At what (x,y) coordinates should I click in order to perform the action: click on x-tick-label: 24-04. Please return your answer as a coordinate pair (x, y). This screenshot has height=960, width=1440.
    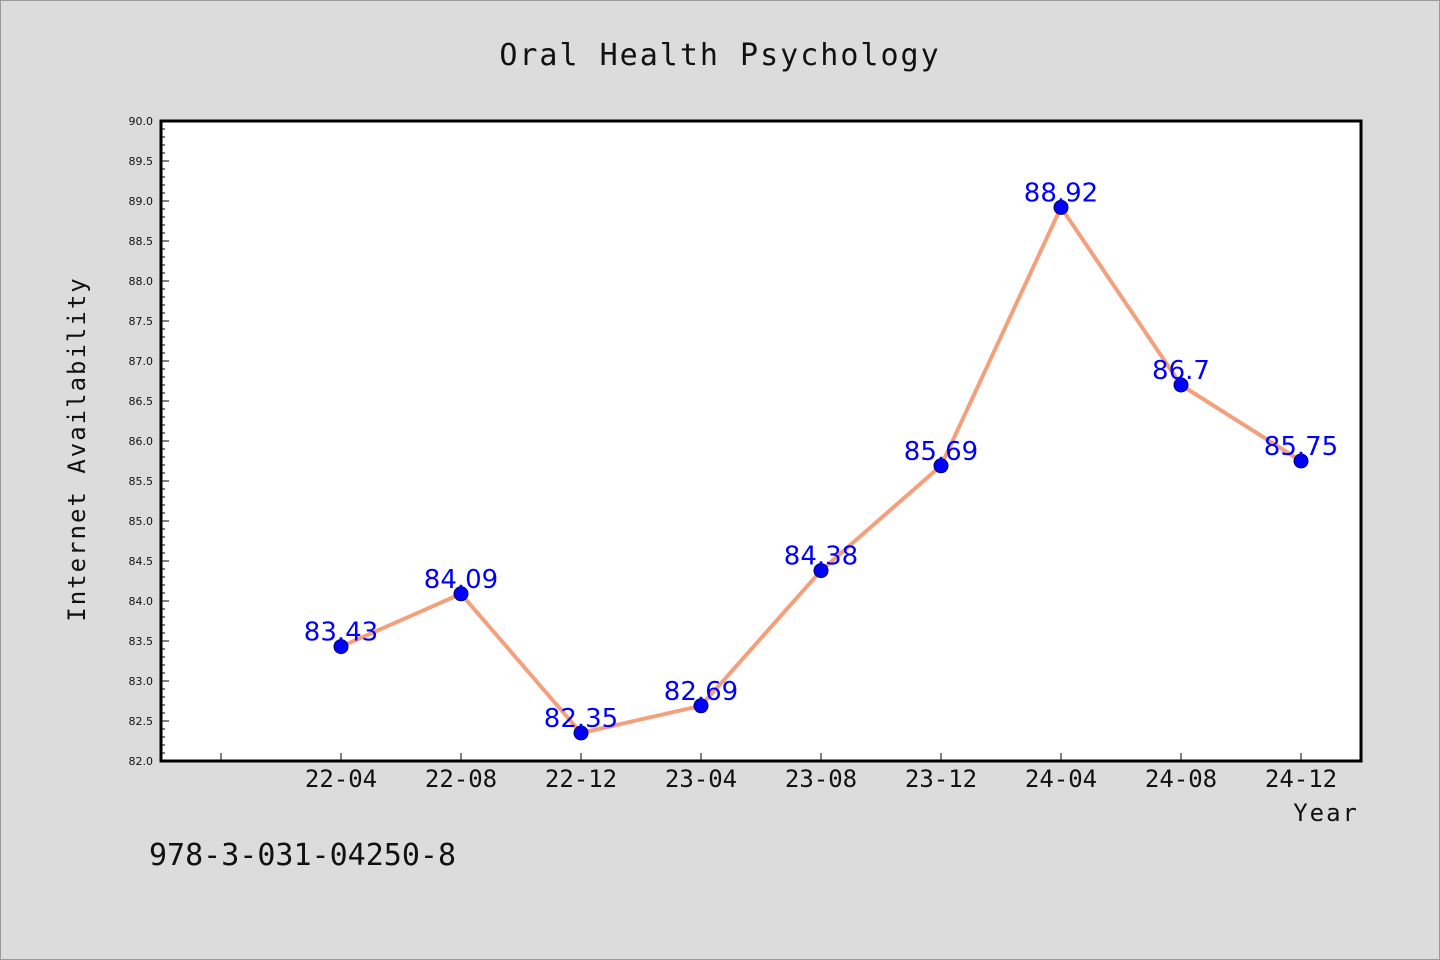
    Looking at the image, I should click on (1061, 779).